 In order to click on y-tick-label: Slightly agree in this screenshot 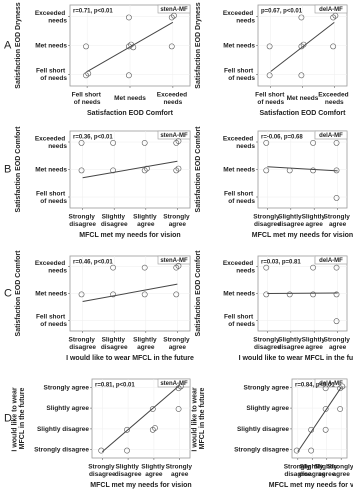, I will do `click(67, 408)`.